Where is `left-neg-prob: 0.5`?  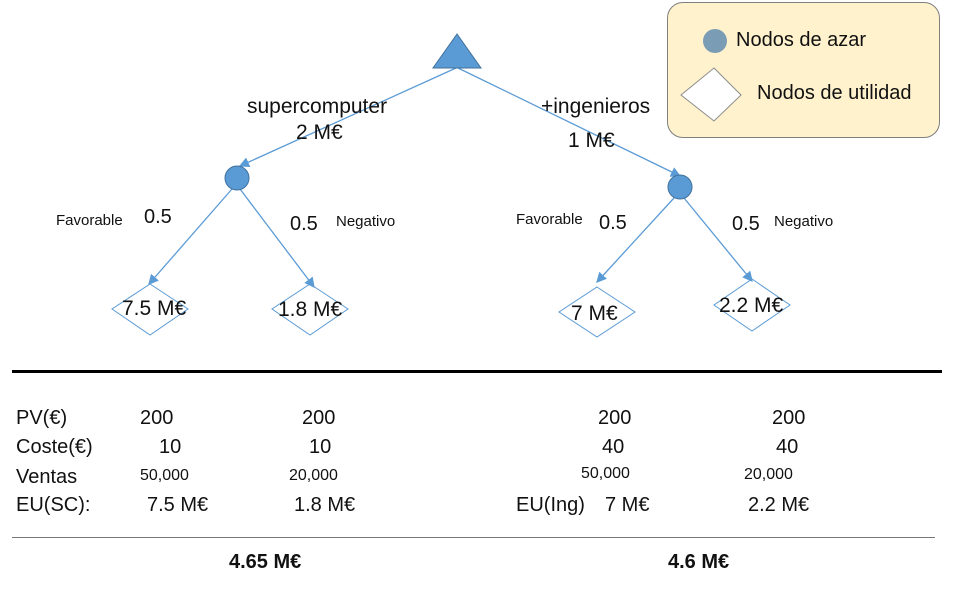 left-neg-prob: 0.5 is located at coordinates (304, 224).